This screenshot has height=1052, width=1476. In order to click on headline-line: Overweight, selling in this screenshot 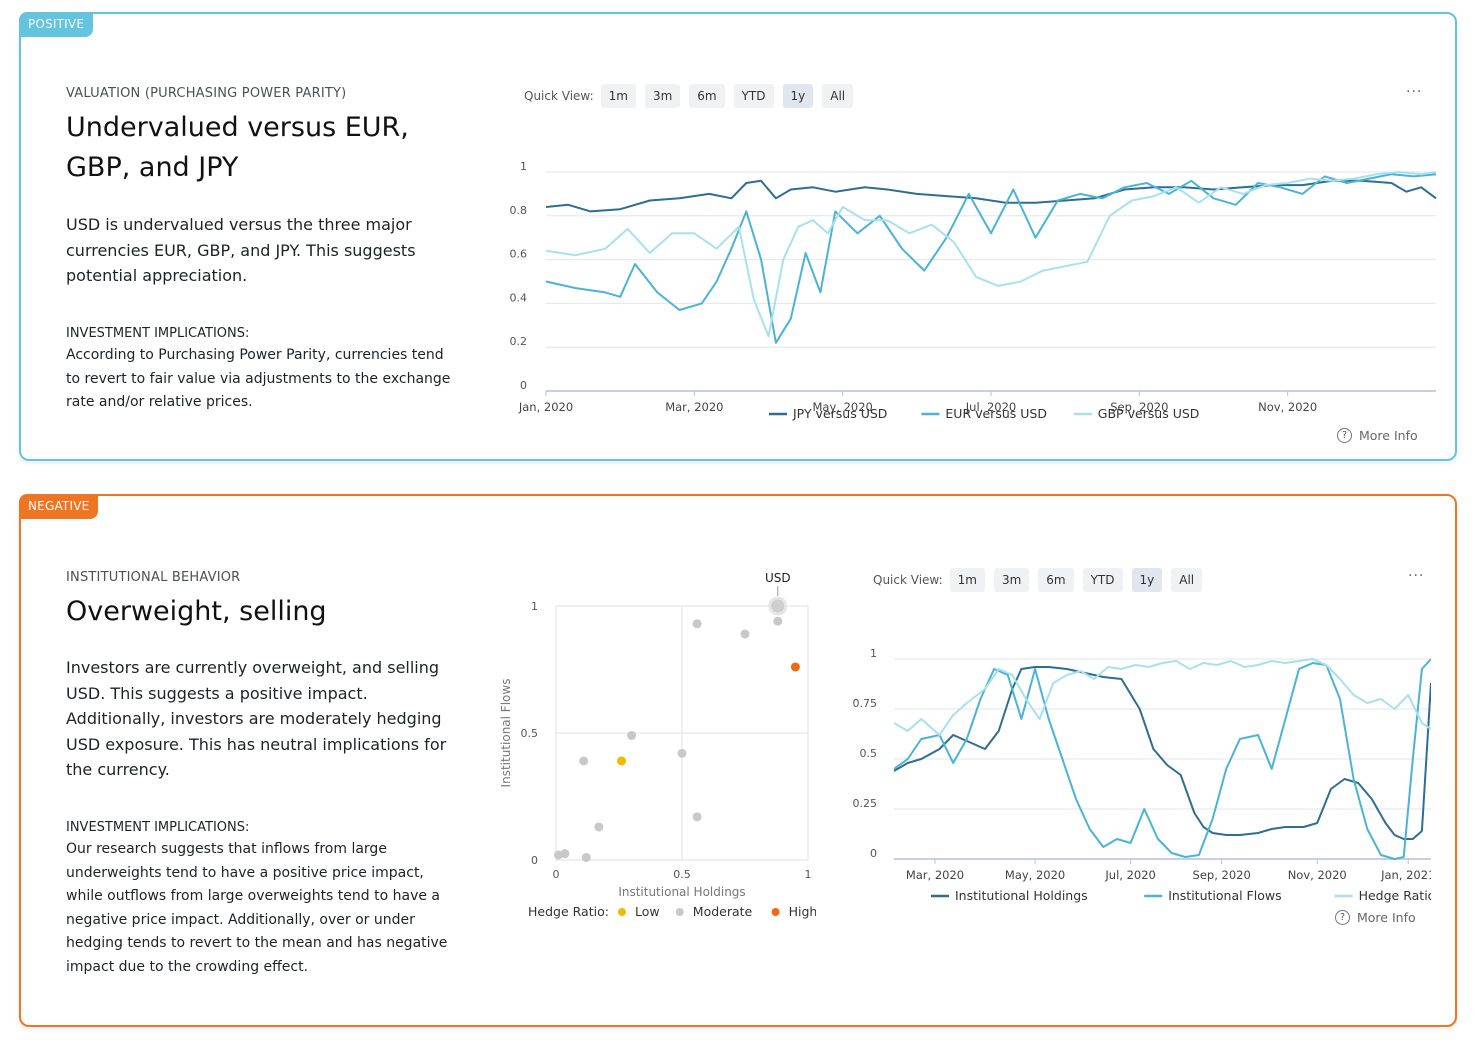, I will do `click(196, 611)`.